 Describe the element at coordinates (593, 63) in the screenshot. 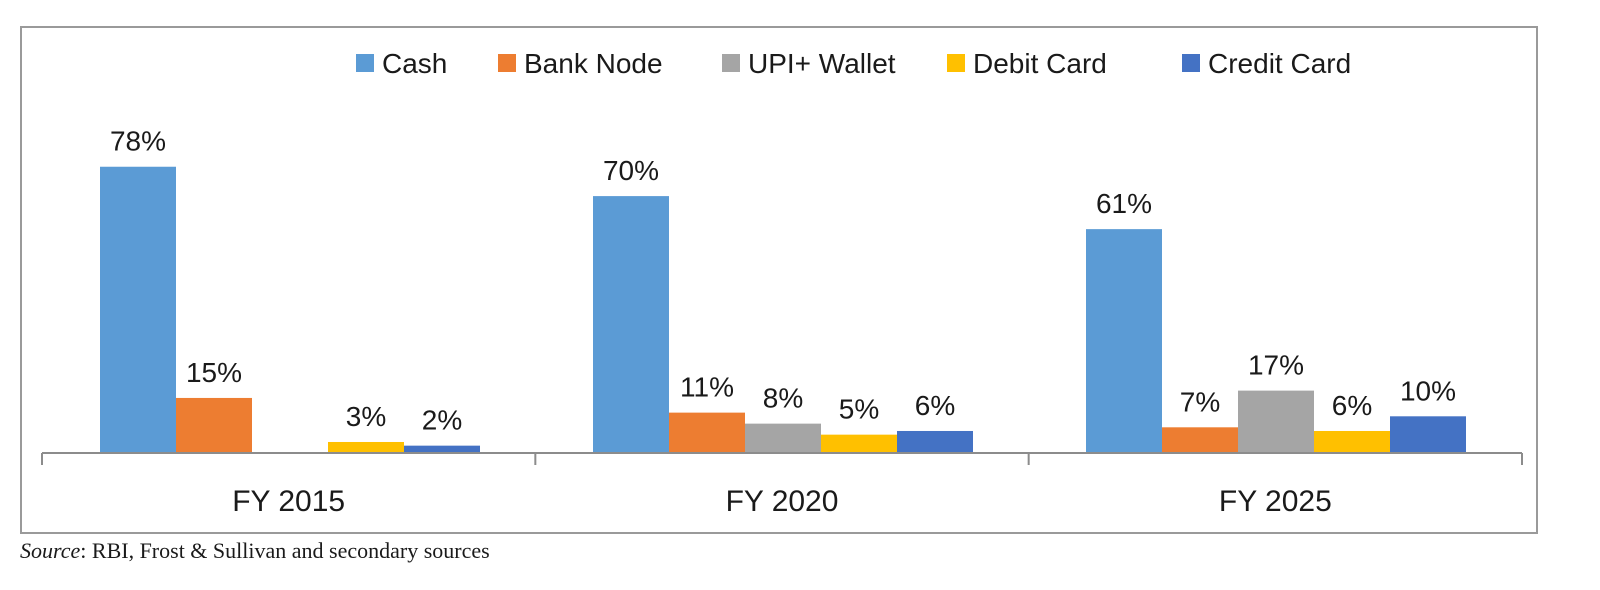

I see `legend-label-bank-node: Bank Node` at that location.